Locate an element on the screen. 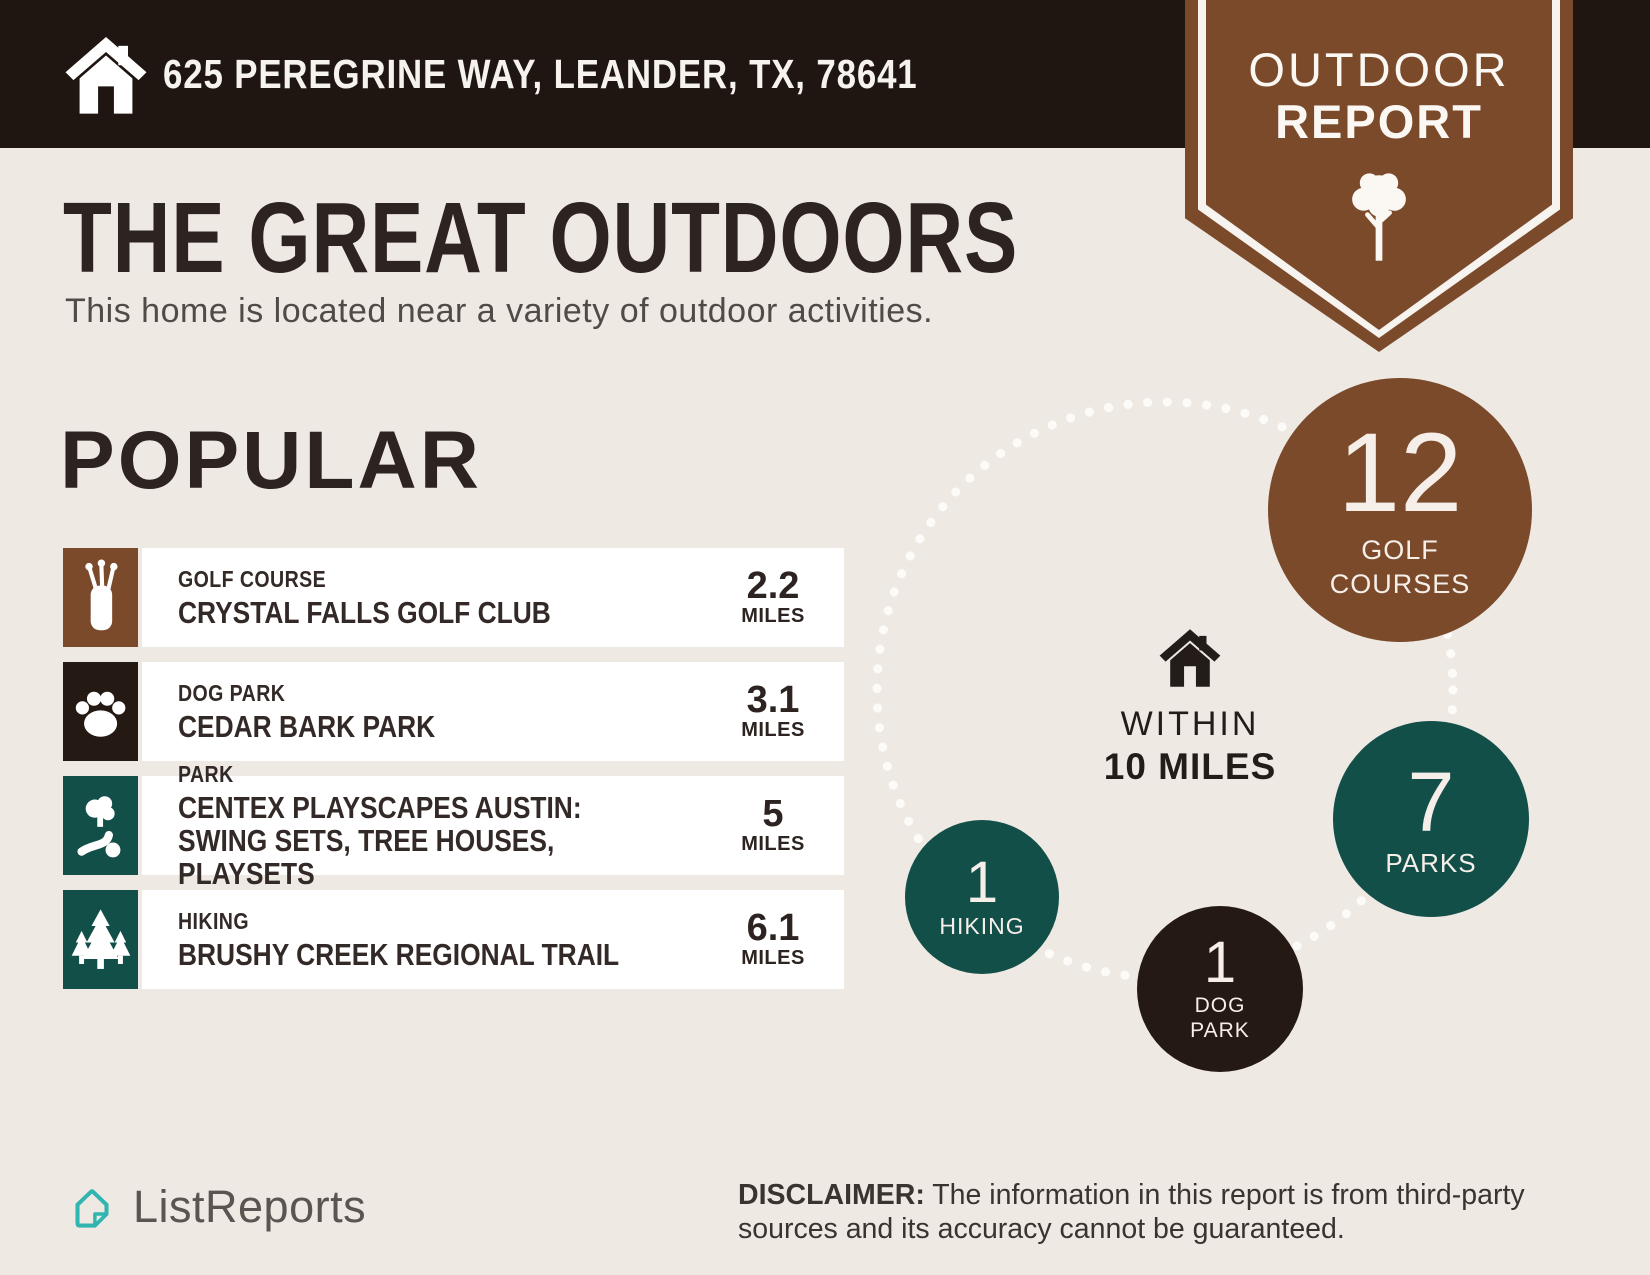 The width and height of the screenshot is (1650, 1275). item-name: CEDAR BARK PARK is located at coordinates (307, 726).